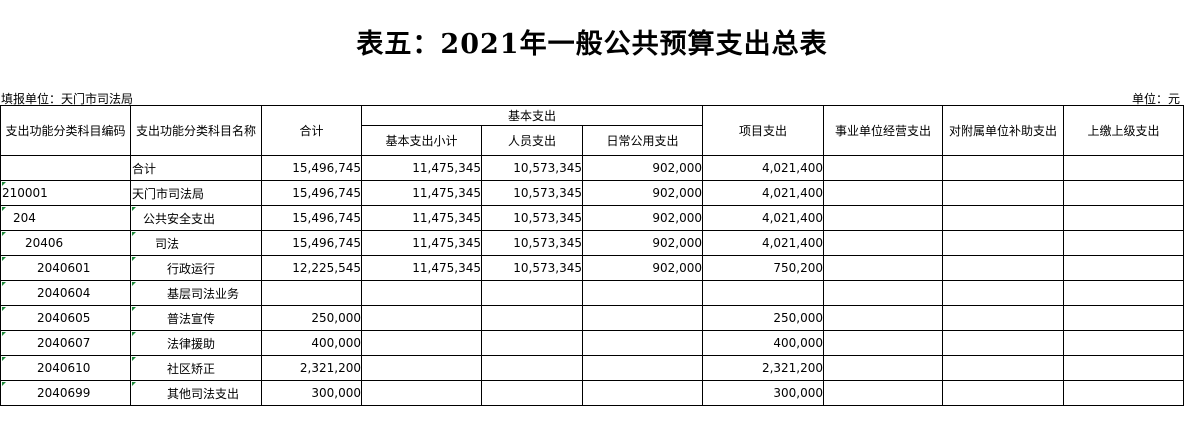 This screenshot has width=1184, height=422. Describe the element at coordinates (196, 168) in the screenshot. I see `cell-name: 合计` at that location.